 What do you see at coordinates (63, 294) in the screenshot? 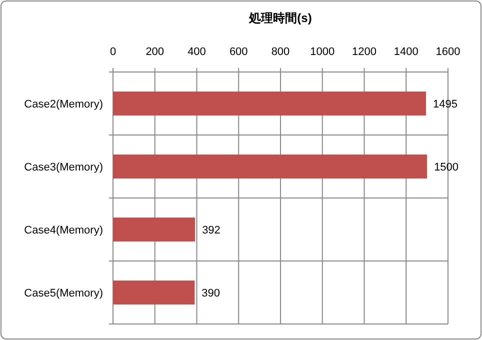
I see `y-tick-label: Case5(Memory)` at bounding box center [63, 294].